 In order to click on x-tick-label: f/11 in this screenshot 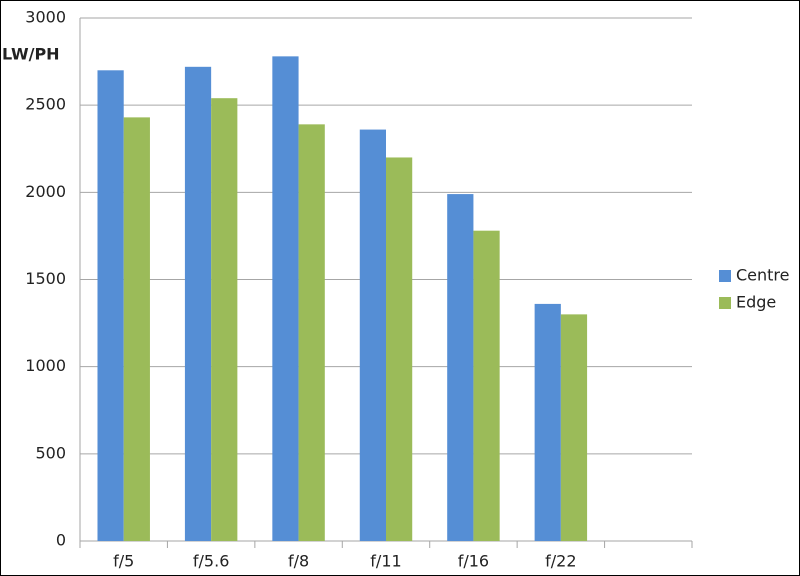, I will do `click(385, 561)`.